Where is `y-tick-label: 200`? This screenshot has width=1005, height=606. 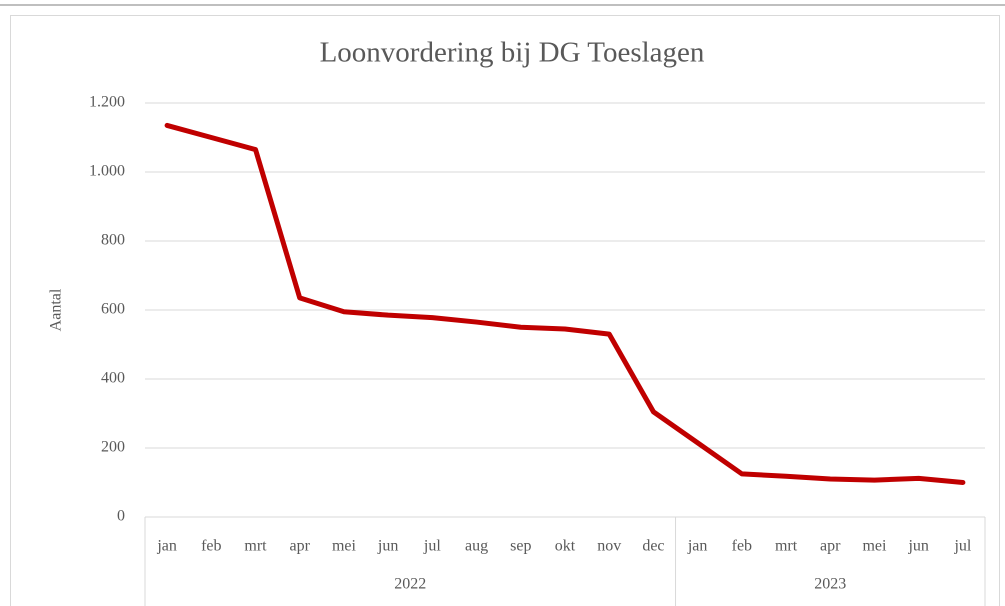 y-tick-label: 200 is located at coordinates (113, 447).